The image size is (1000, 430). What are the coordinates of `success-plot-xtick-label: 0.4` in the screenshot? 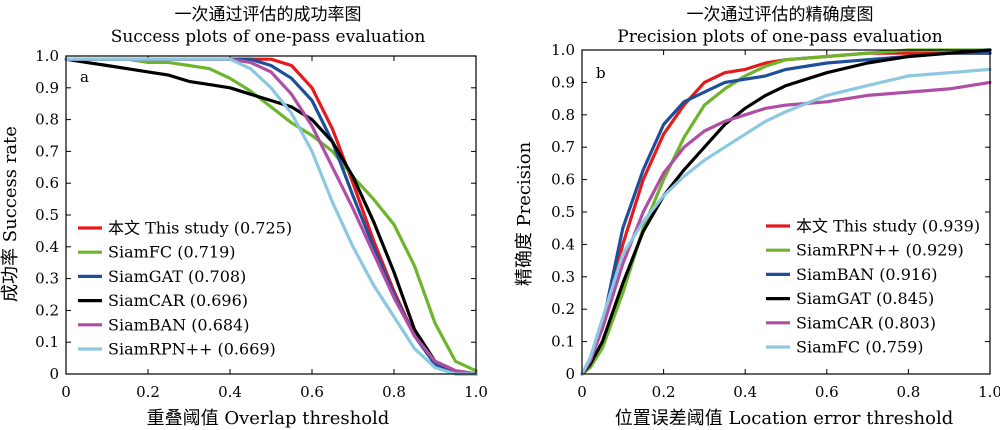 It's located at (230, 392).